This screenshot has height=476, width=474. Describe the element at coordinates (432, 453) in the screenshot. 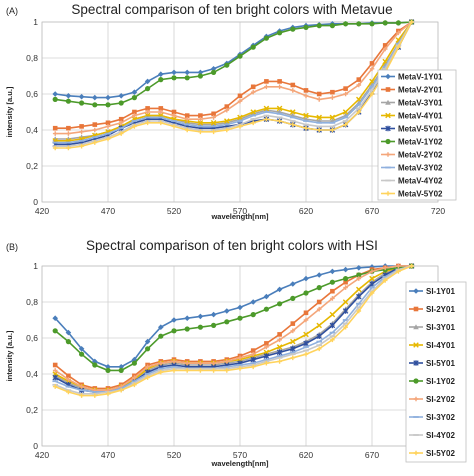

I see `legend-item: SI-5Y02` at that location.